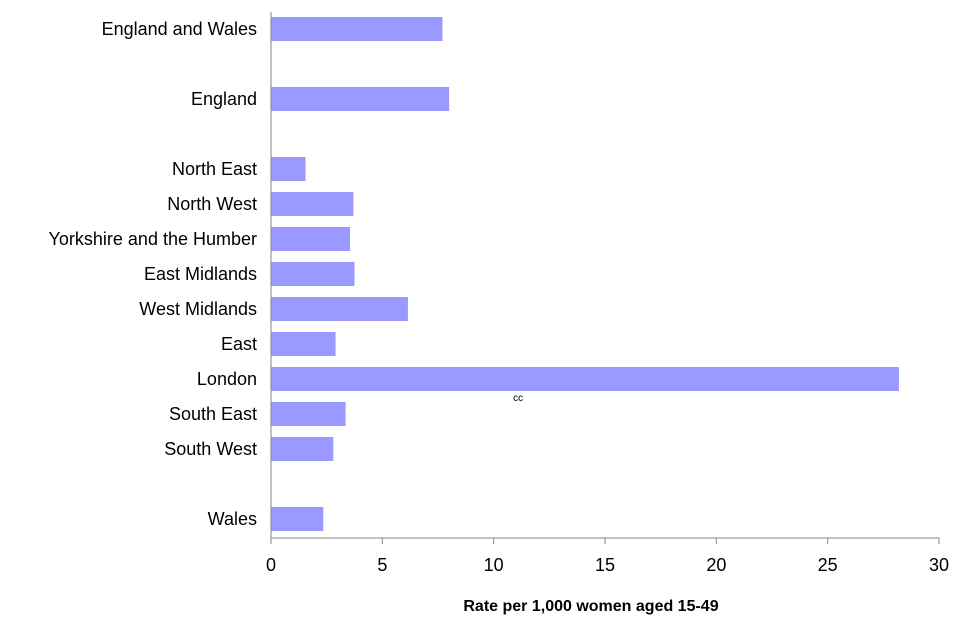 This screenshot has height=617, width=956. Describe the element at coordinates (198, 309) in the screenshot. I see `category-label-west-midlands: West Midlands` at that location.